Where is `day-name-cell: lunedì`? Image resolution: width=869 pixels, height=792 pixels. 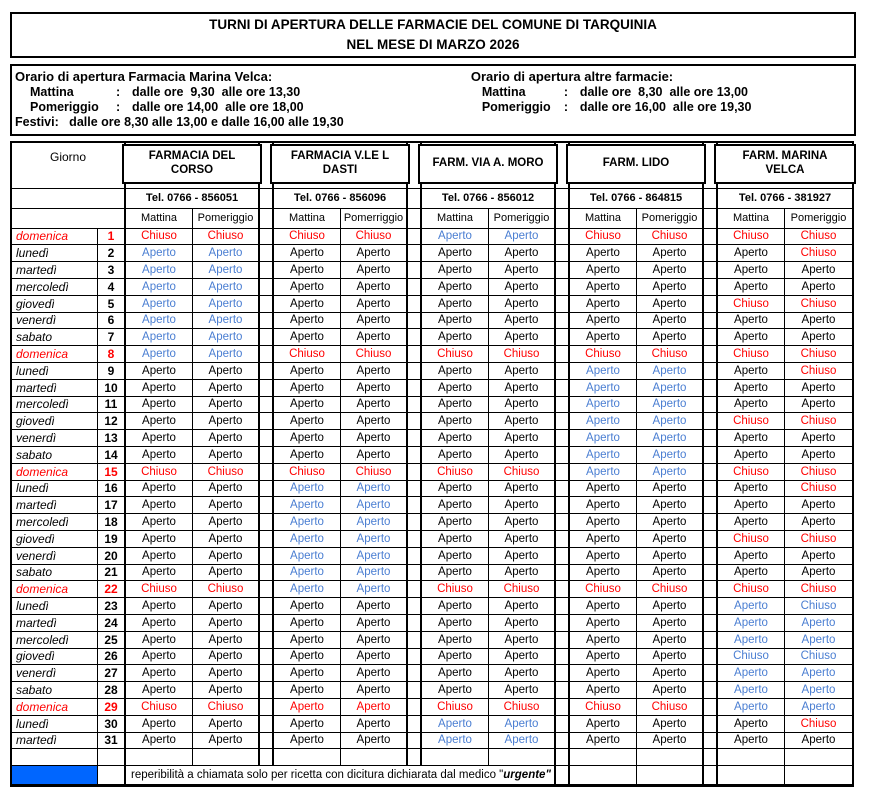
day-name-cell: lunedì is located at coordinates (55, 371).